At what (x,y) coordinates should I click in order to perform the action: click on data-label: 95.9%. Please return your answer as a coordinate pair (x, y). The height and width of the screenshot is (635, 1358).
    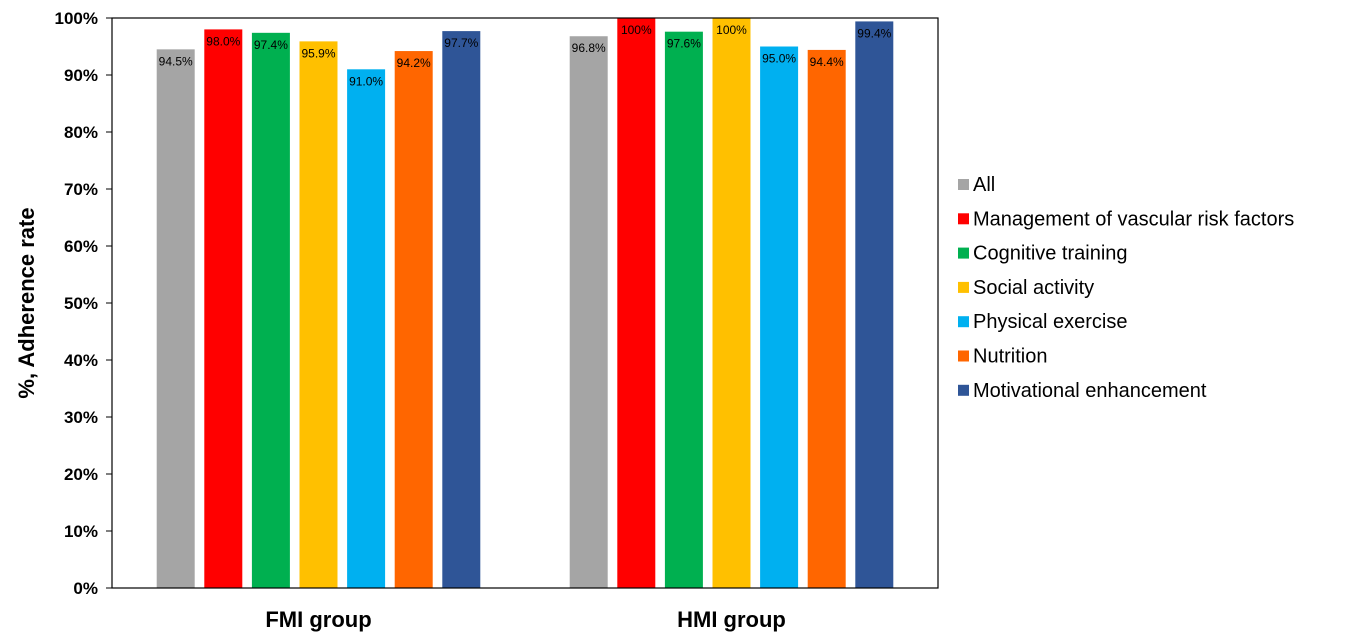
    Looking at the image, I should click on (318, 53).